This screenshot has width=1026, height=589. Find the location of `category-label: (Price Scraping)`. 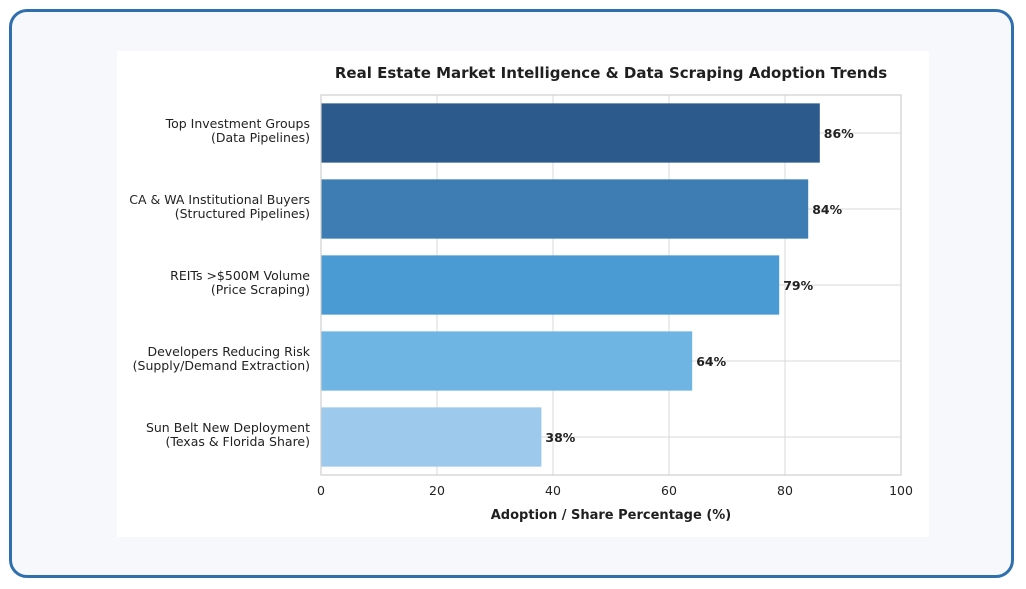

category-label: (Price Scraping) is located at coordinates (260, 289).